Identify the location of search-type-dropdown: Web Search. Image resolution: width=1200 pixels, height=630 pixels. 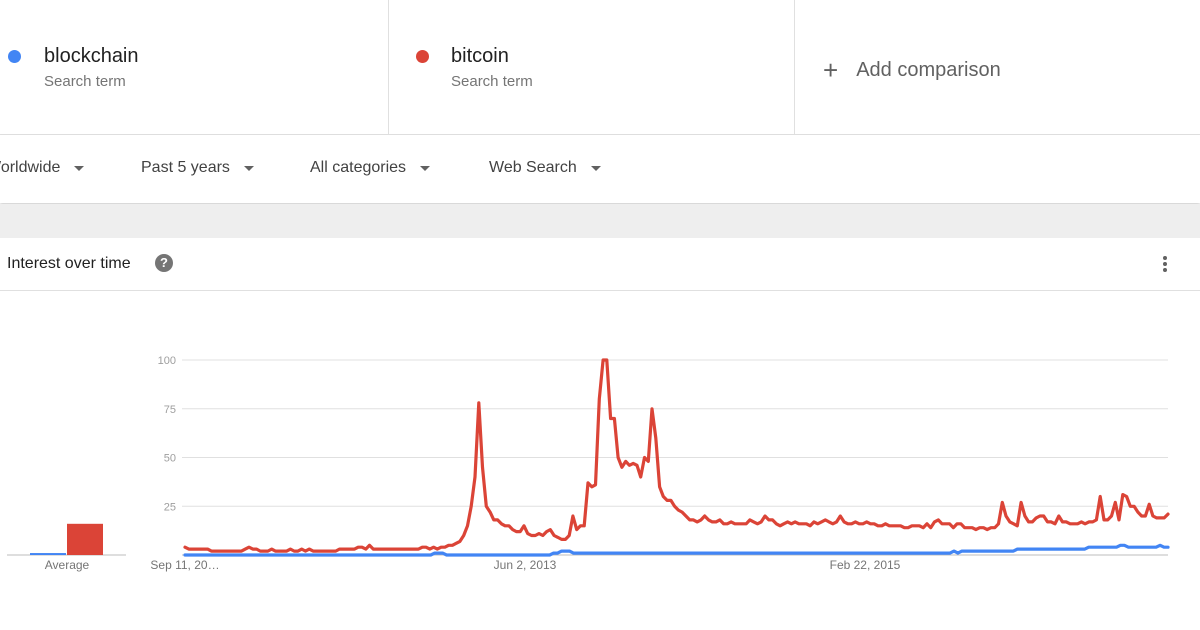
(545, 168).